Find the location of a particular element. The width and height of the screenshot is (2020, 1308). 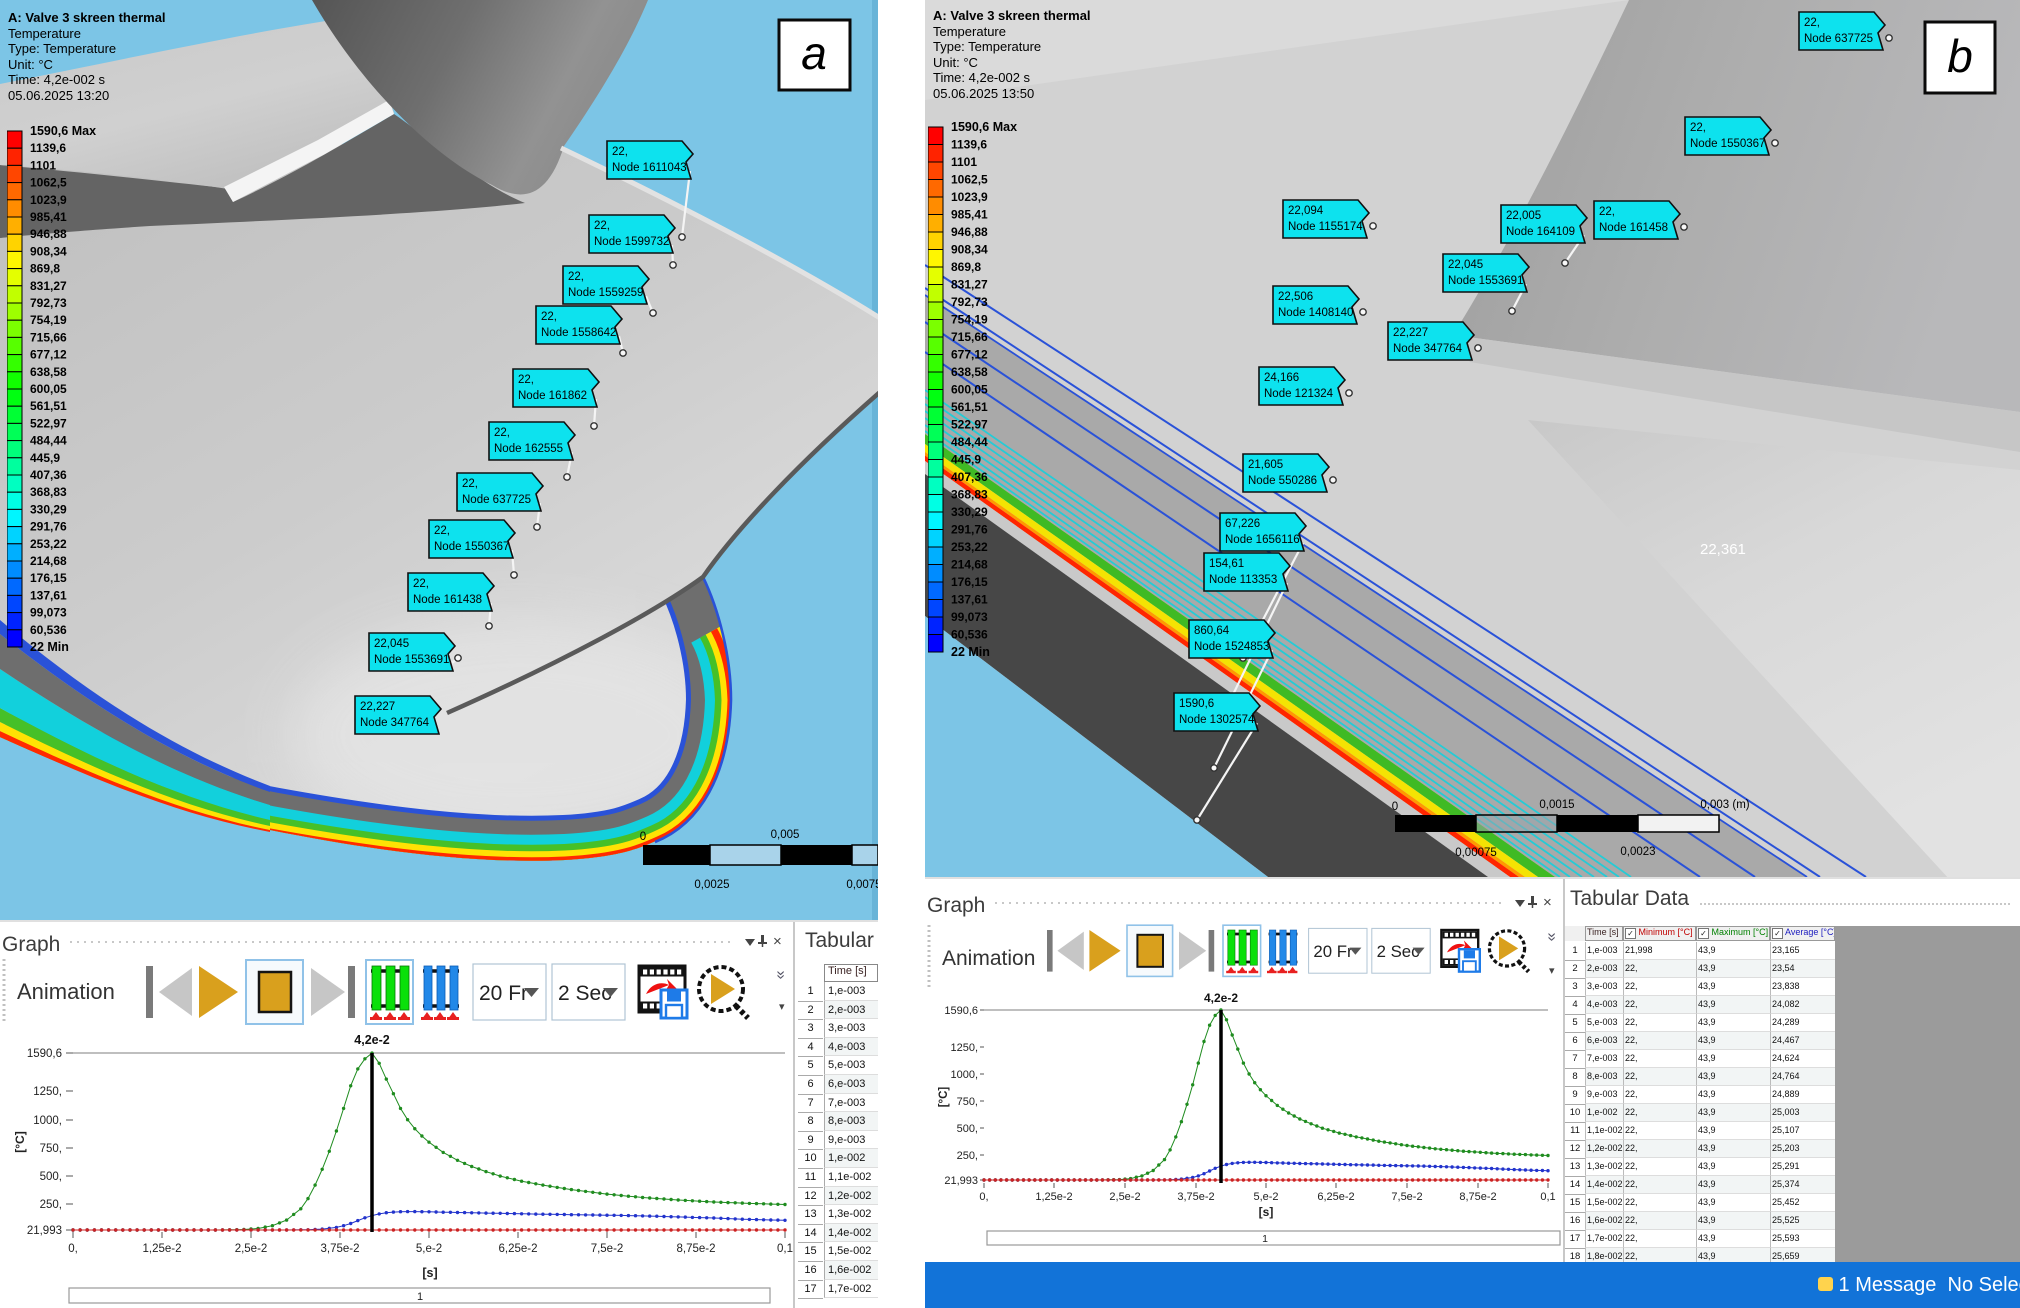

svg-text: Graph is located at coordinates (31, 944).